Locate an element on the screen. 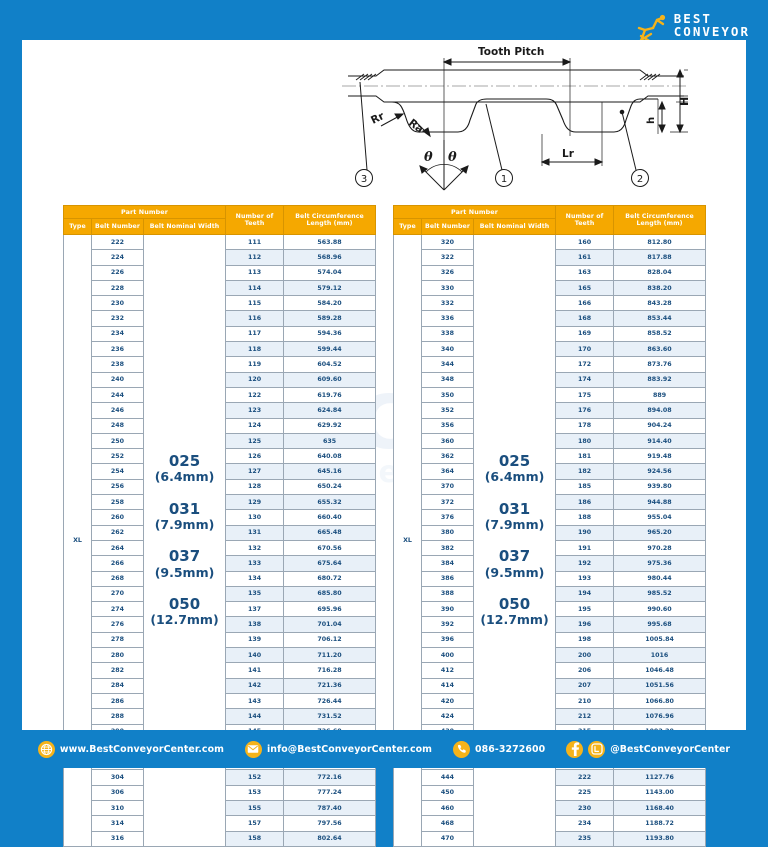 Image resolution: width=768 pixels, height=847 pixels. cell-belt-number: 350 is located at coordinates (447, 395).